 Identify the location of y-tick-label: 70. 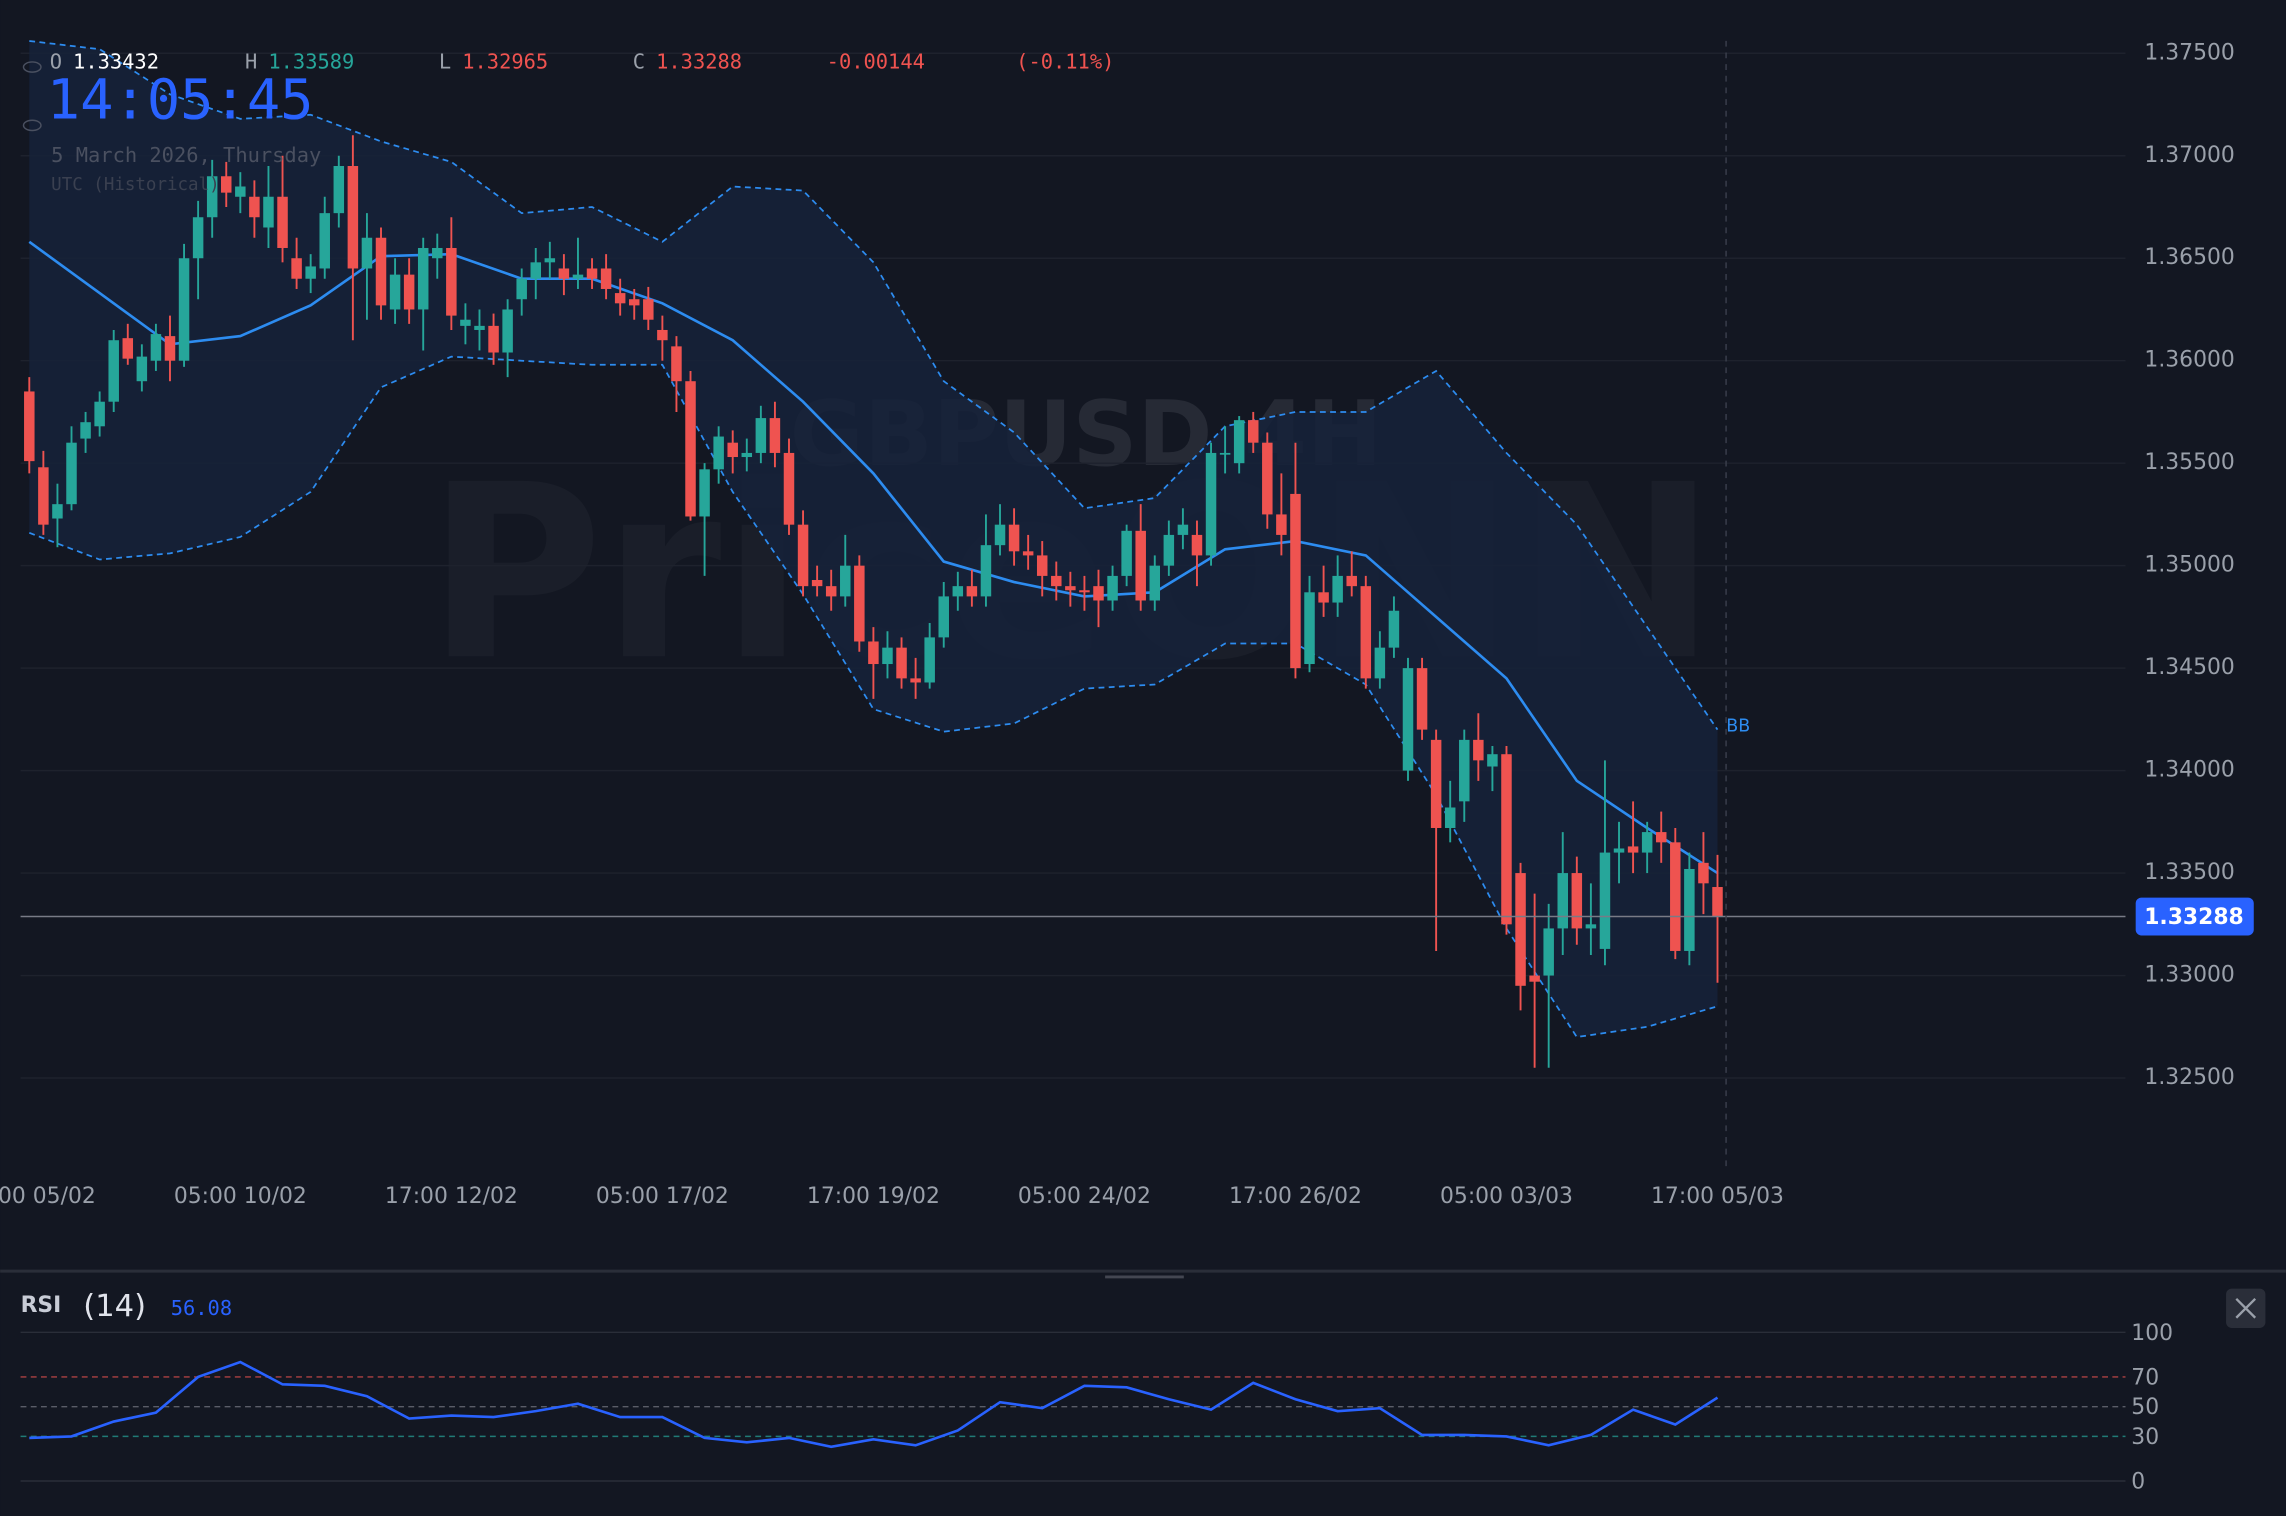
(2145, 1377).